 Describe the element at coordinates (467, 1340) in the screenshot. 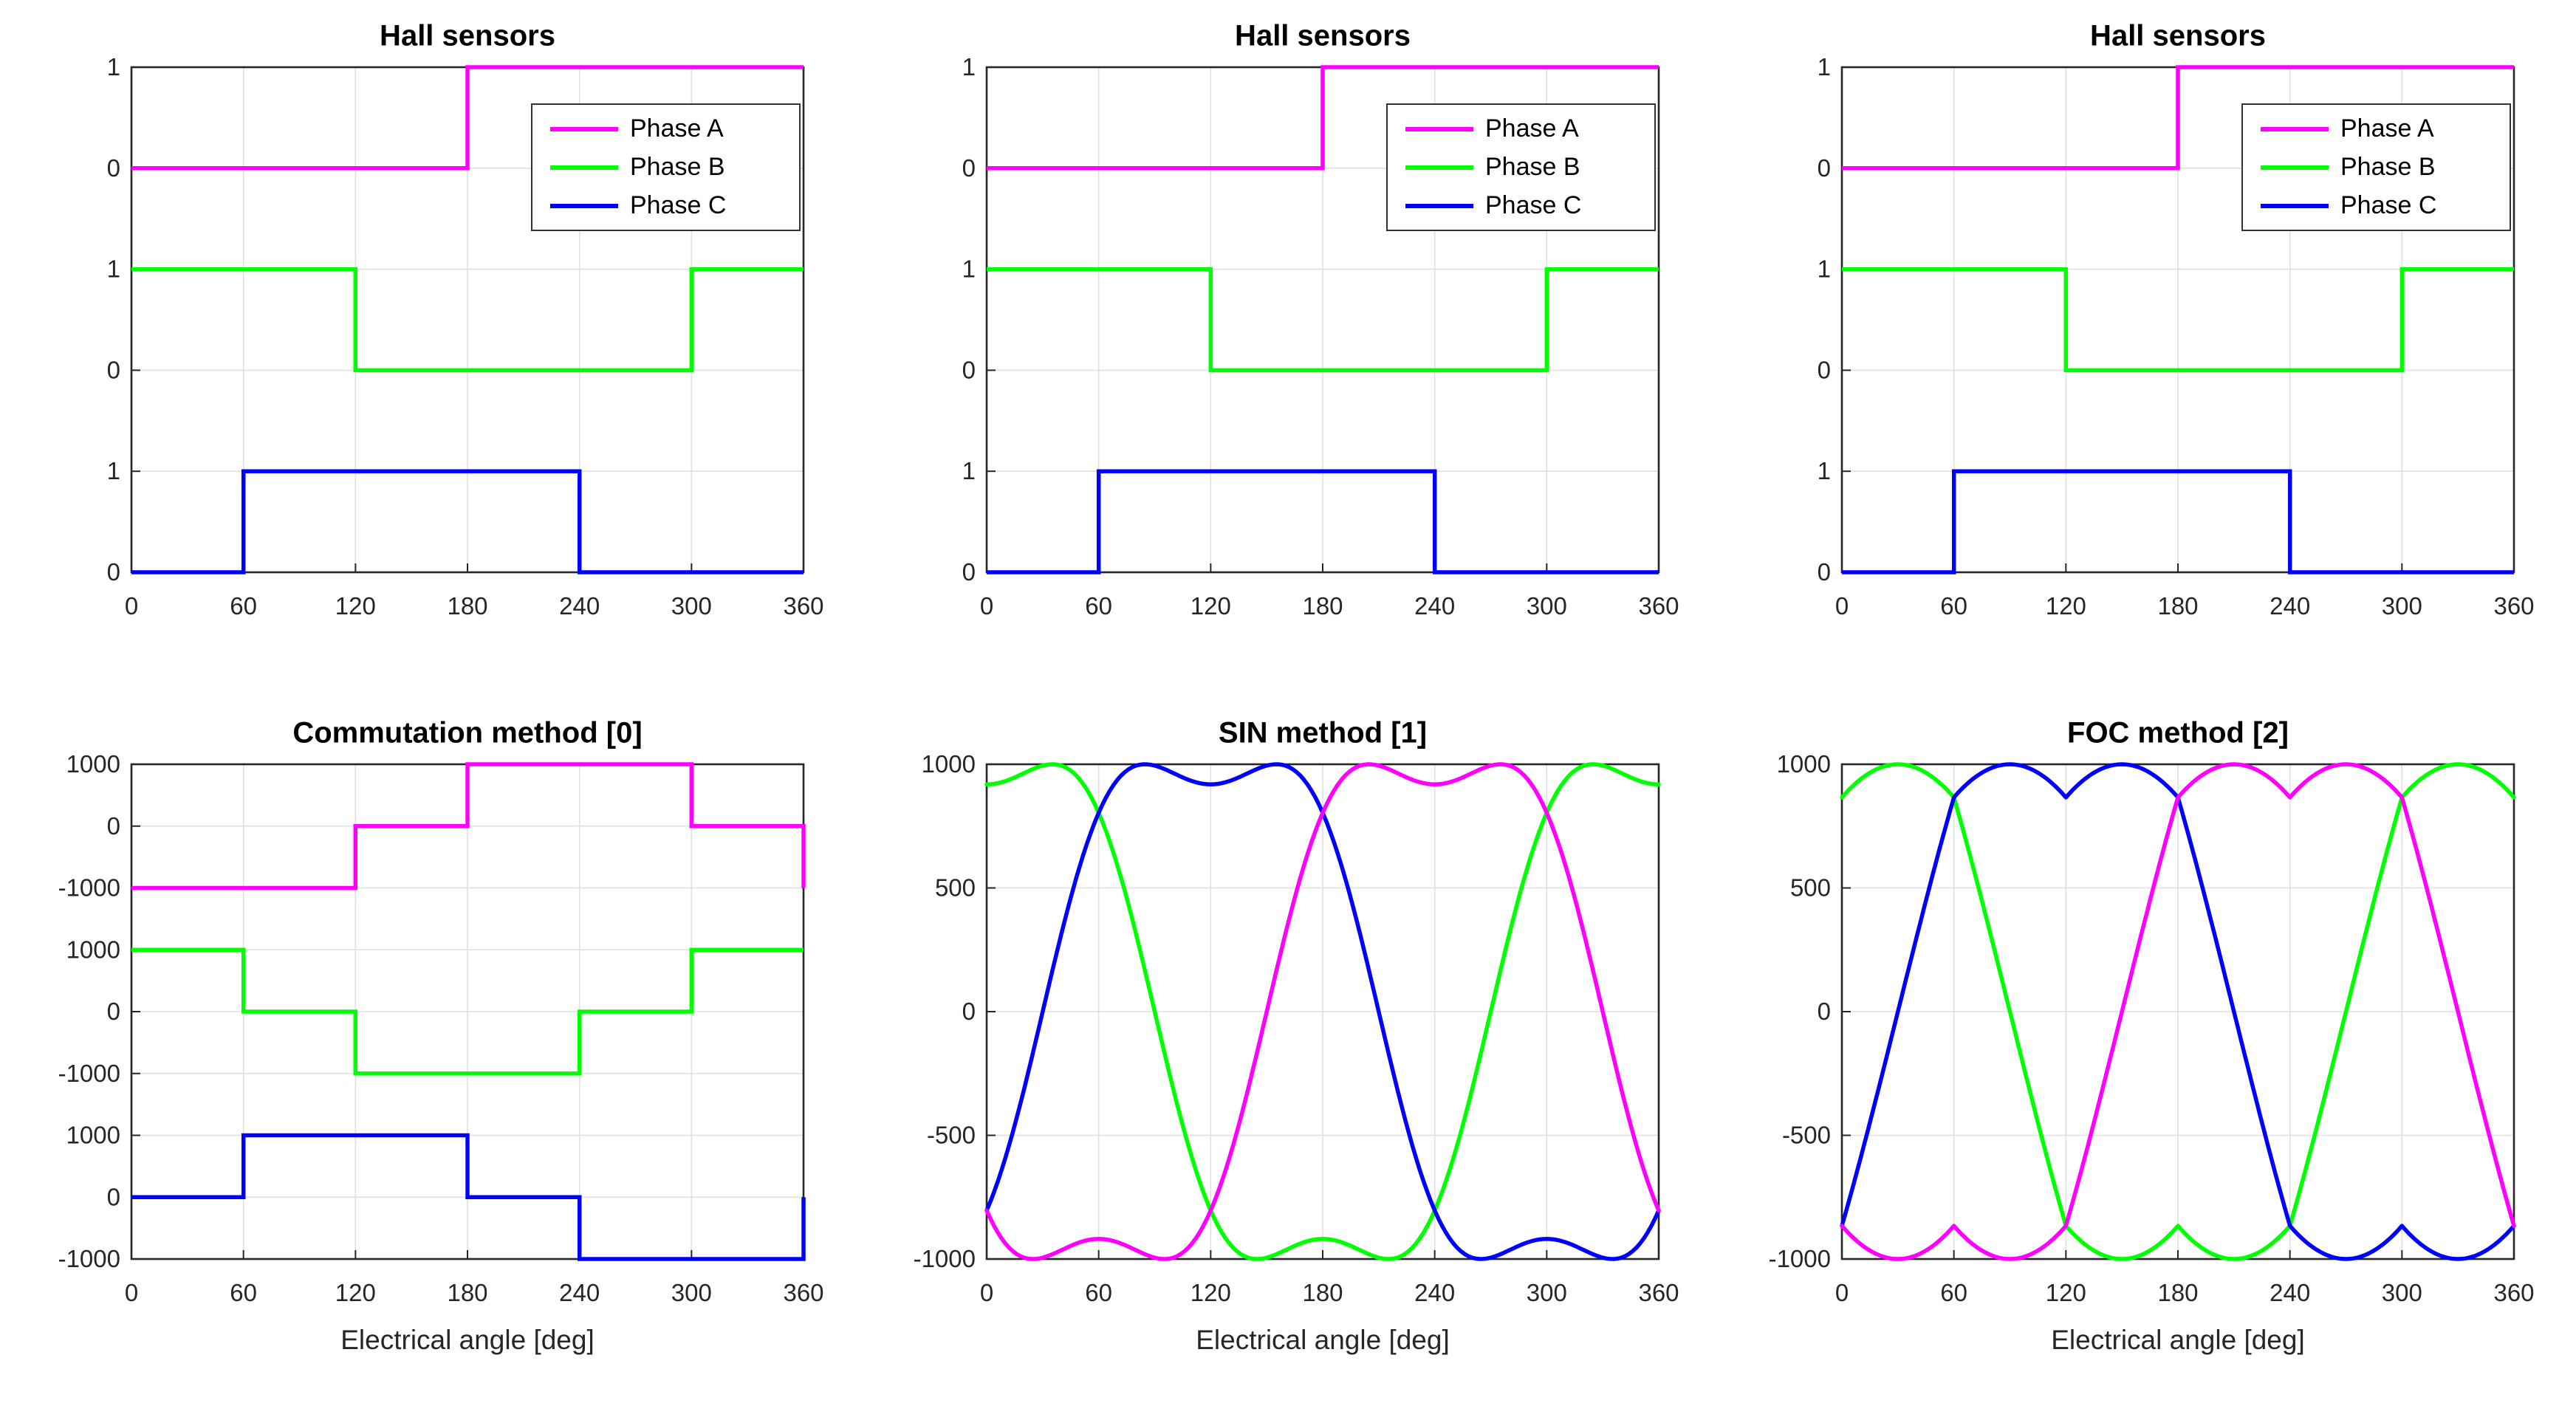

I see `x-axis-label-commutation: Electrical angle [deg]` at that location.